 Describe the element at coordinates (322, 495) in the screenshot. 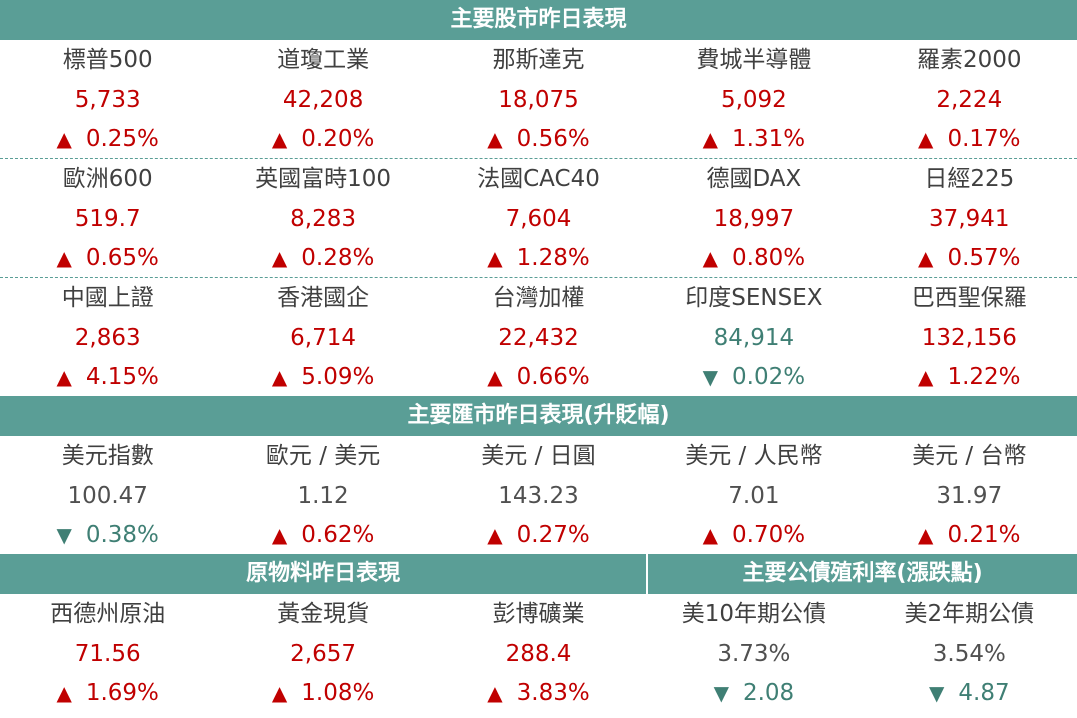

I see `fx-cell: 歐元 / 美元 1.12 ▲ 0.62%` at that location.